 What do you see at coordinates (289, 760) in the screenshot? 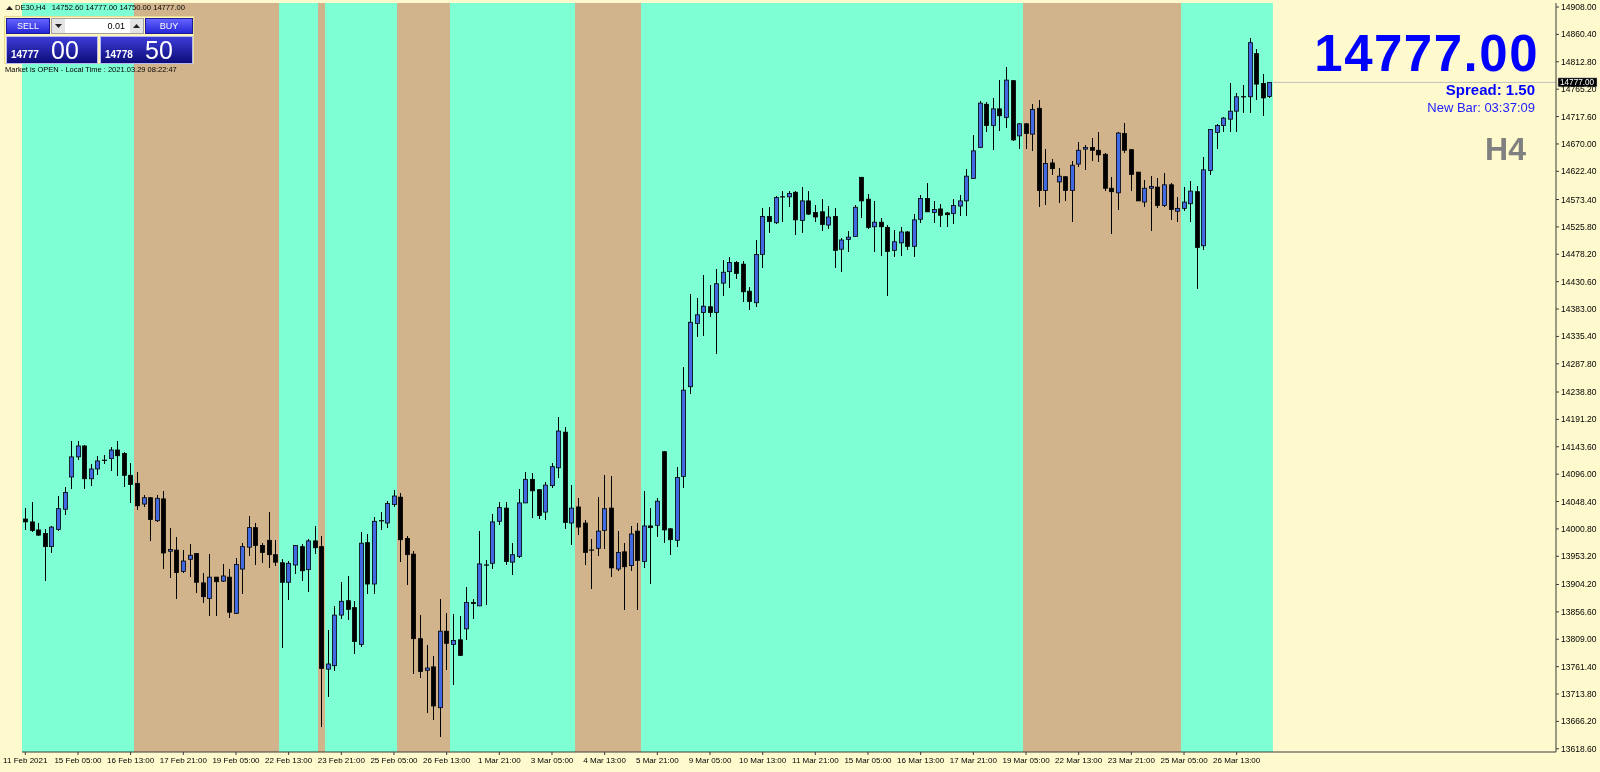
I see `x-tick-label: 22 Feb 13:00` at bounding box center [289, 760].